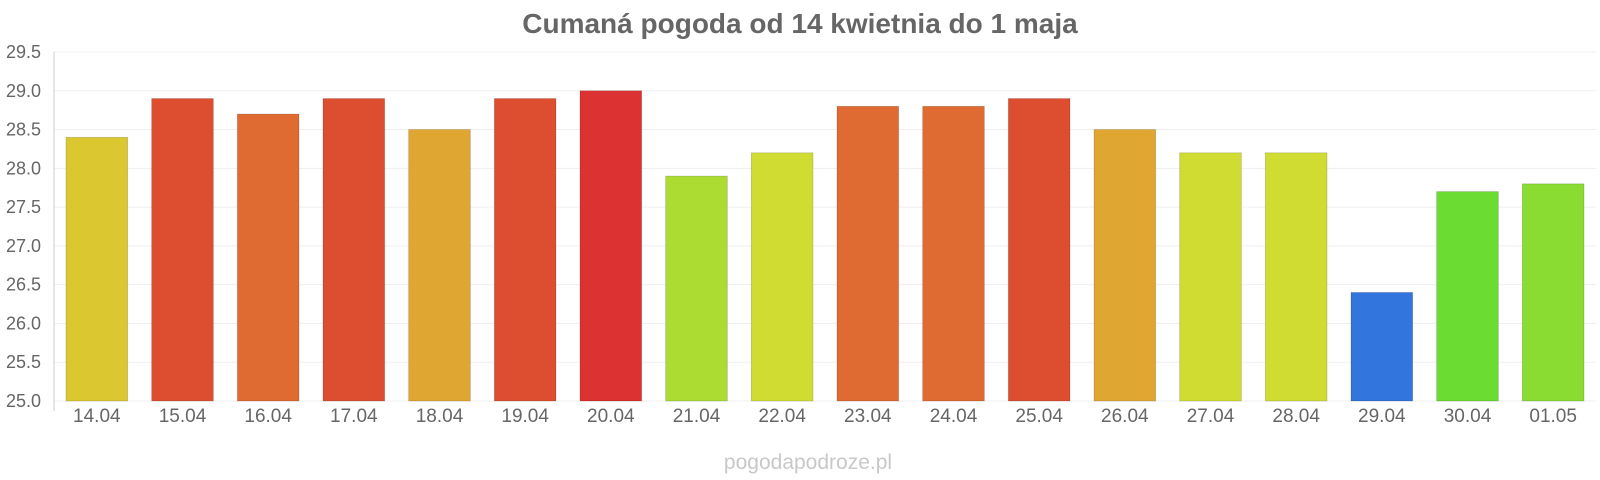 The height and width of the screenshot is (480, 1600). I want to click on x-tick-label: 29.04, so click(1382, 416).